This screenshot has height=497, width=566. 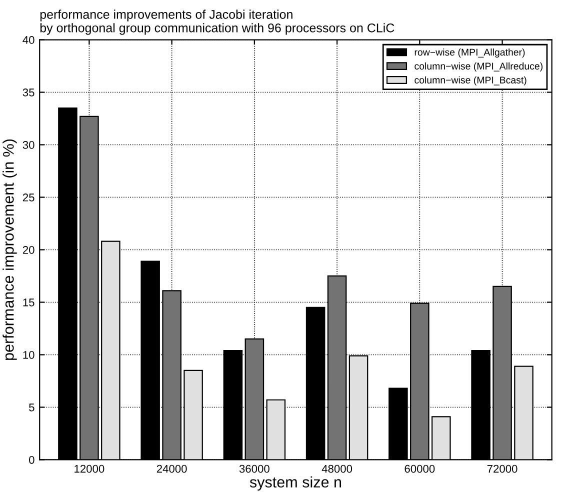 What do you see at coordinates (31, 460) in the screenshot?
I see `y-tick-label: 0` at bounding box center [31, 460].